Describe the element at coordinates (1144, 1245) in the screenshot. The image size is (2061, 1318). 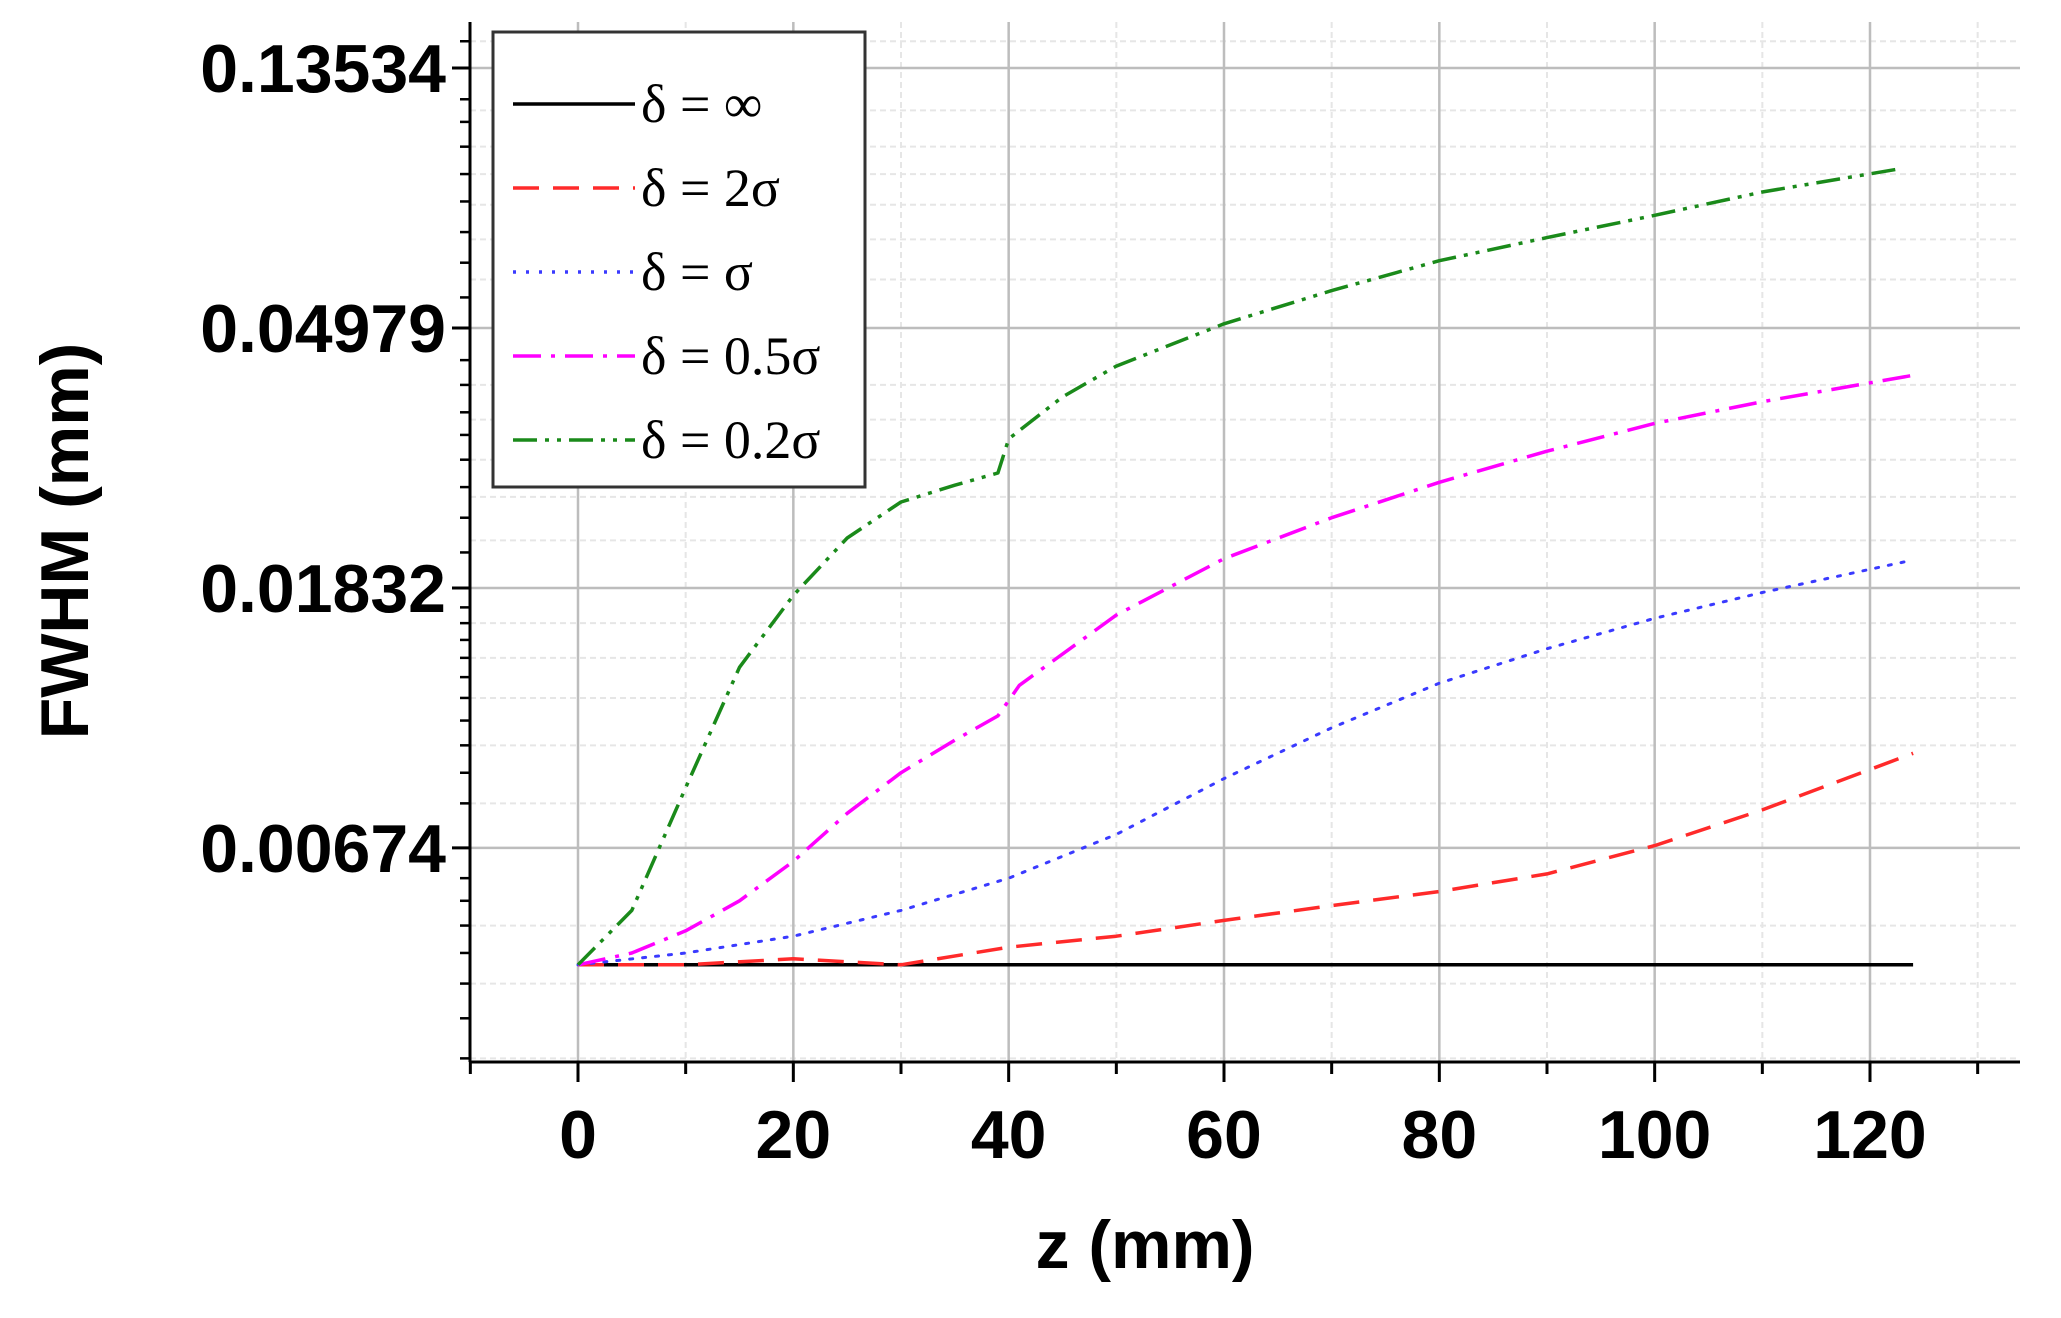
I see `x-axis-title: z (mm)` at that location.